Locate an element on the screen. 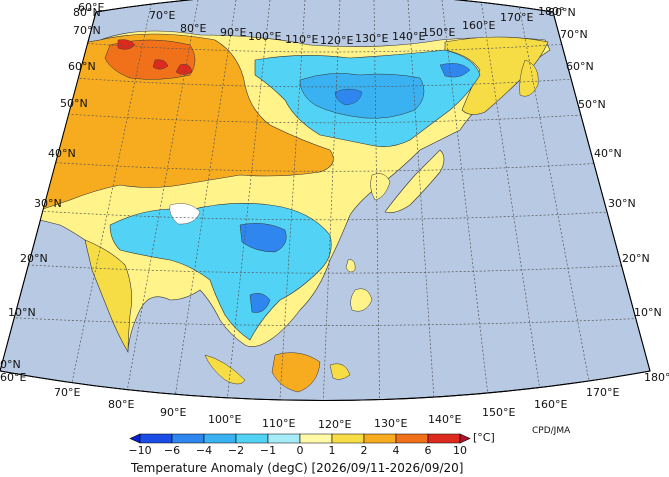 The width and height of the screenshot is (669, 477). lat-label-left-80: 80°N is located at coordinates (87, 12).